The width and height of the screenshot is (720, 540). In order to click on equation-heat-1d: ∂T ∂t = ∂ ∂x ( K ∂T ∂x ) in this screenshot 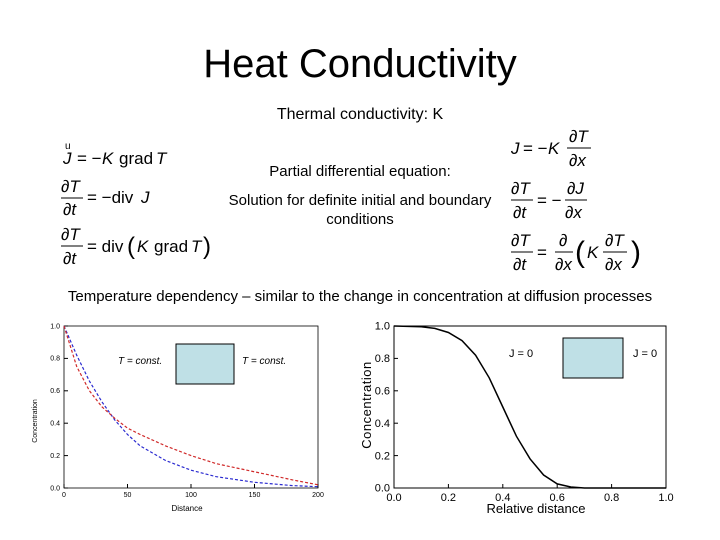, I will do `click(576, 252)`.